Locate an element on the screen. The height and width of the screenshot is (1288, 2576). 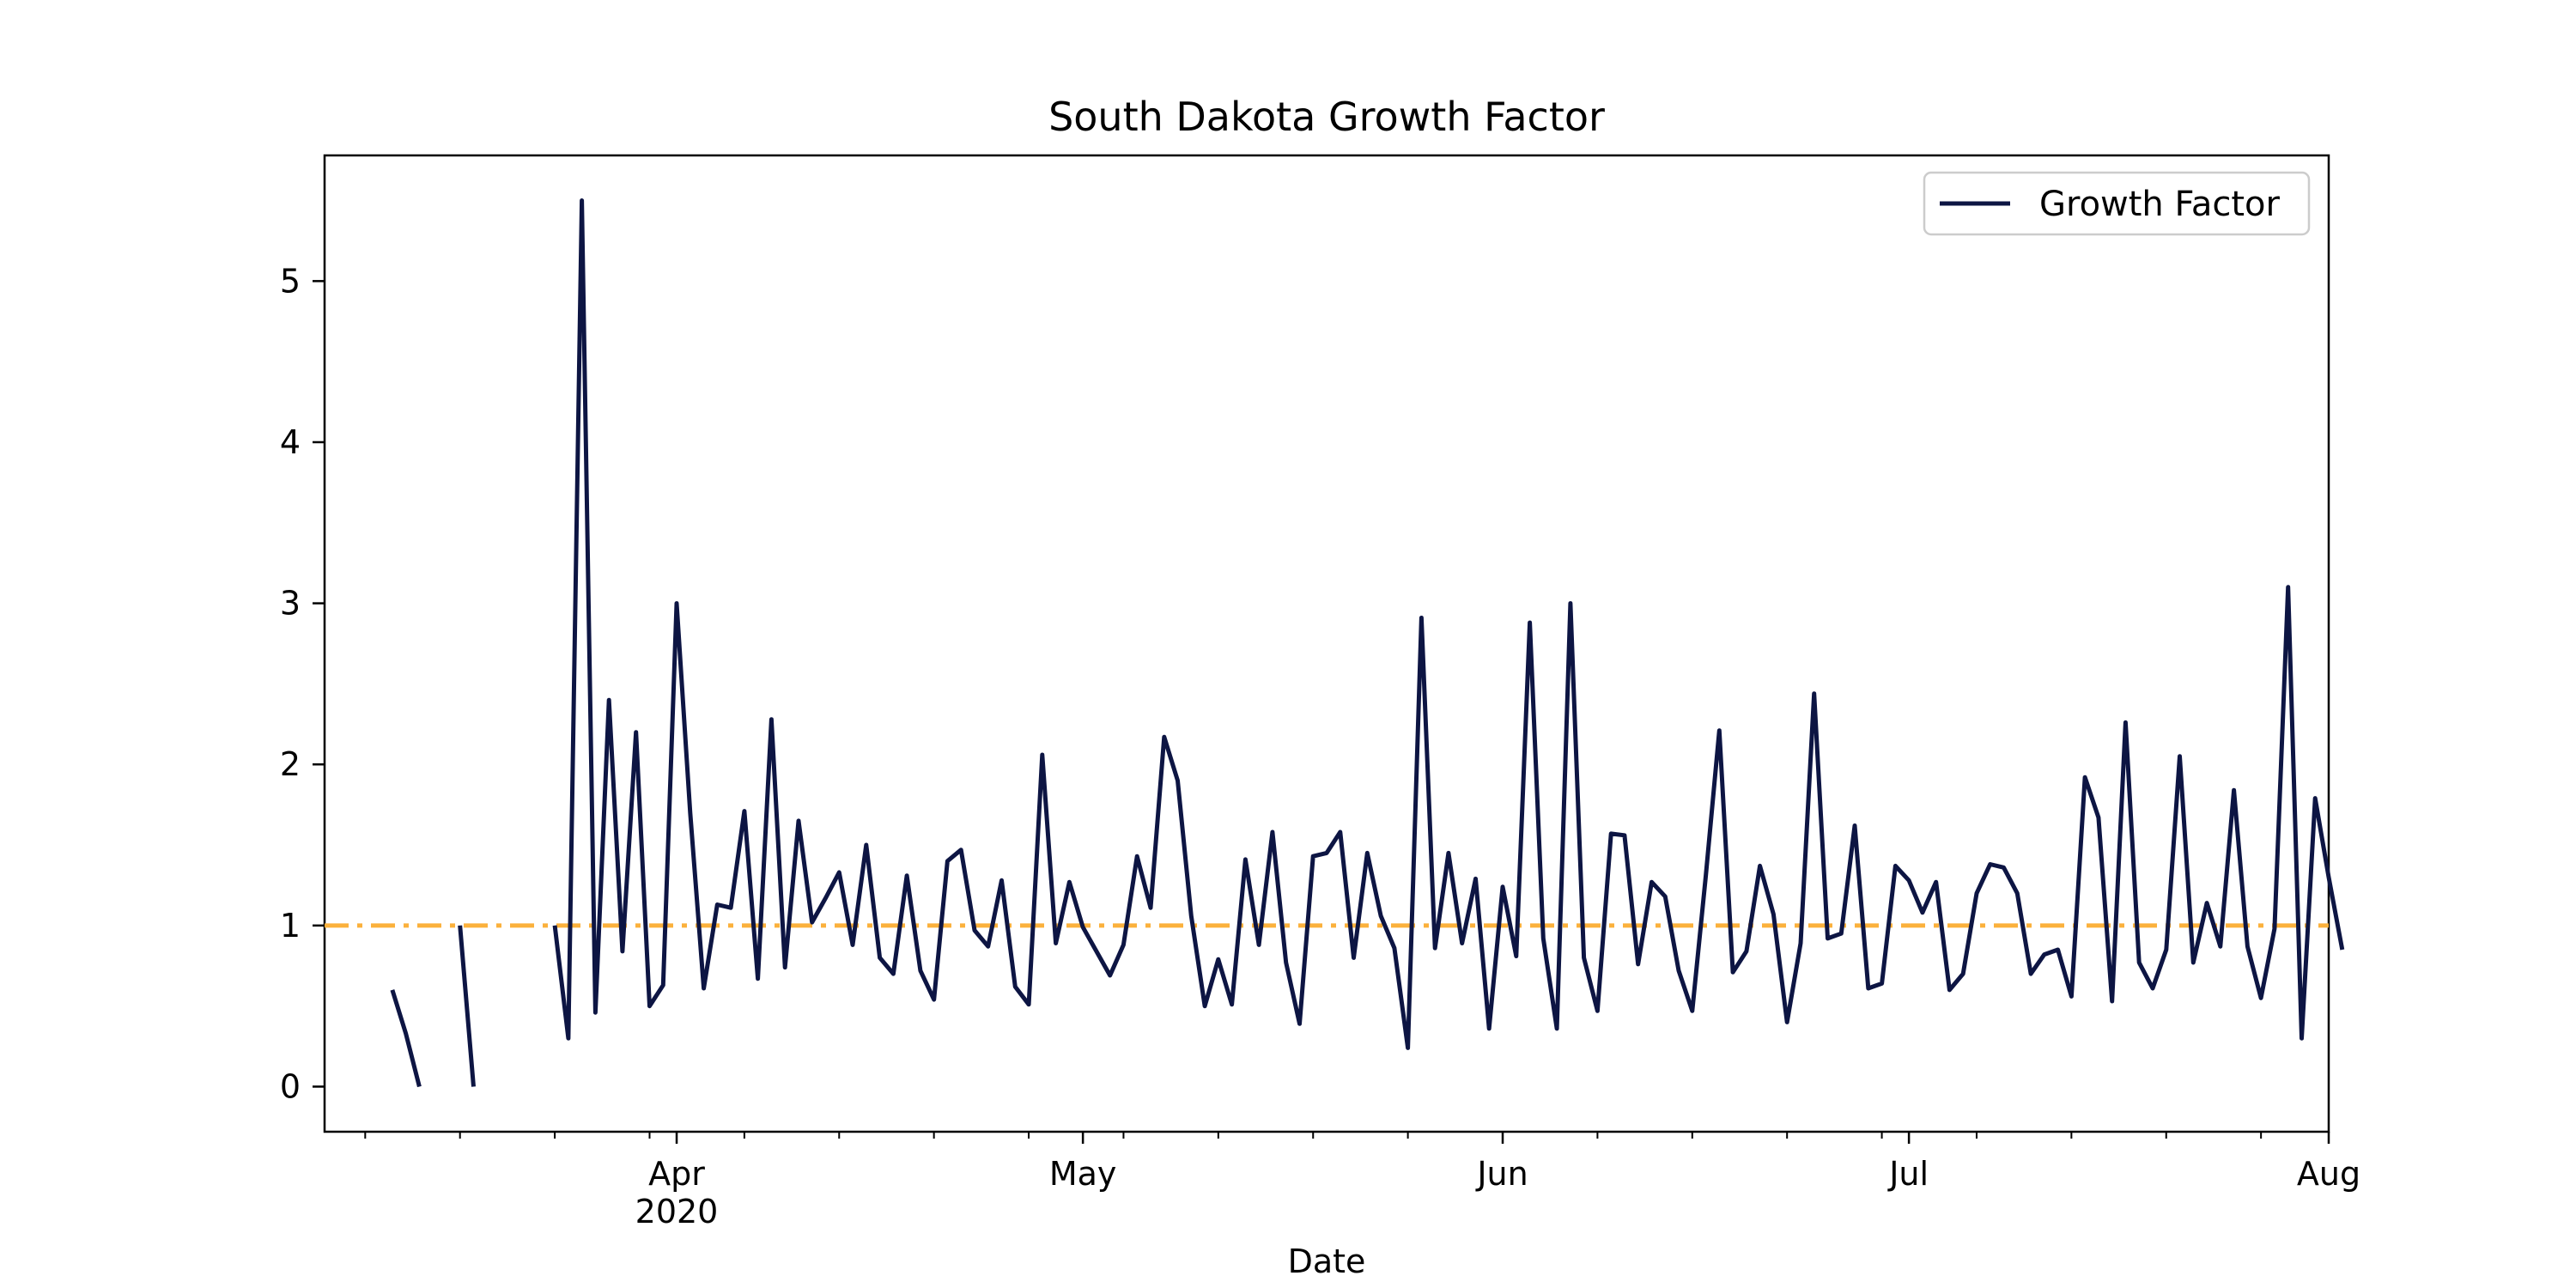
y-axis: 0 1 2 3 4 5 is located at coordinates (302, 684).